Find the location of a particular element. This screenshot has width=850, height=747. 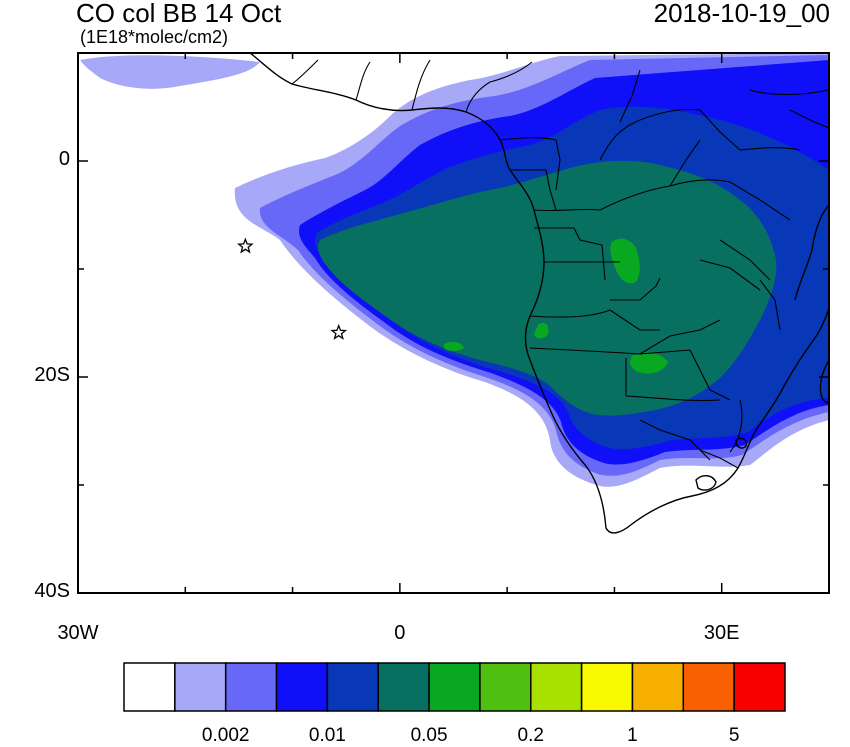

co-contour-01-c is located at coordinates (541, 330).